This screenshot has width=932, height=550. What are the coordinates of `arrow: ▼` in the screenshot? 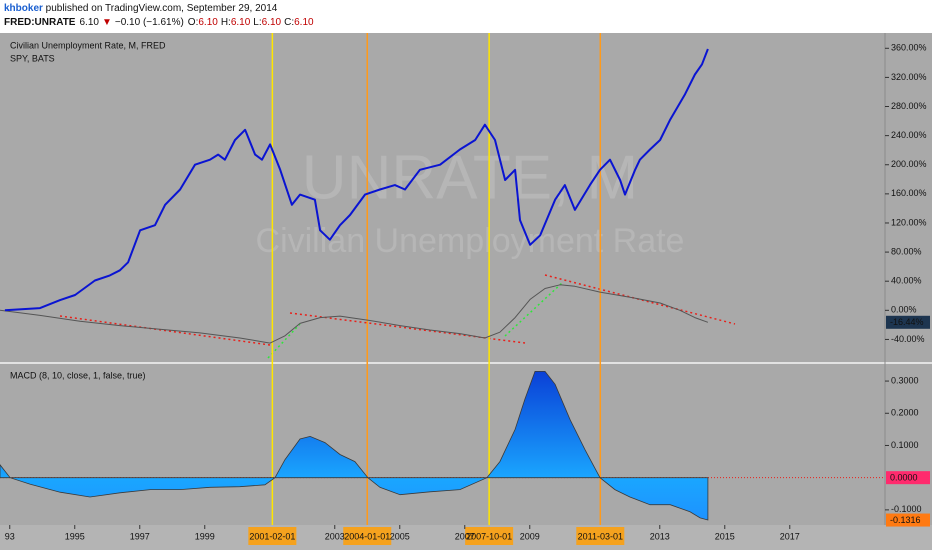 It's located at (107, 22).